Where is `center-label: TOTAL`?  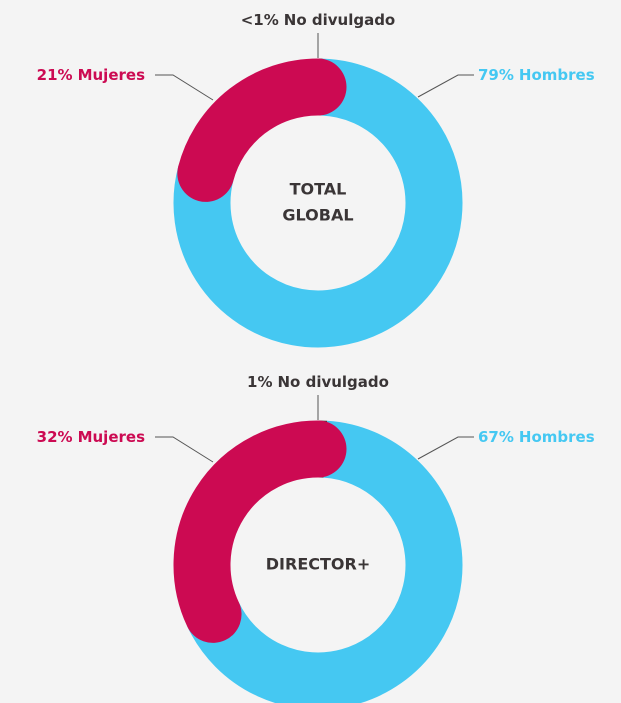
center-label: TOTAL is located at coordinates (318, 189).